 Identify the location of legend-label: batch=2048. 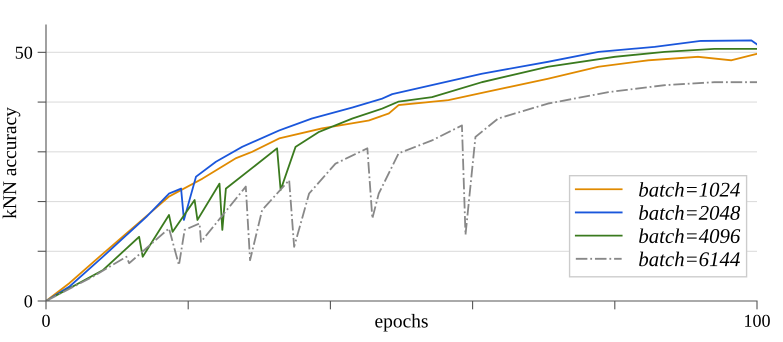
(689, 212).